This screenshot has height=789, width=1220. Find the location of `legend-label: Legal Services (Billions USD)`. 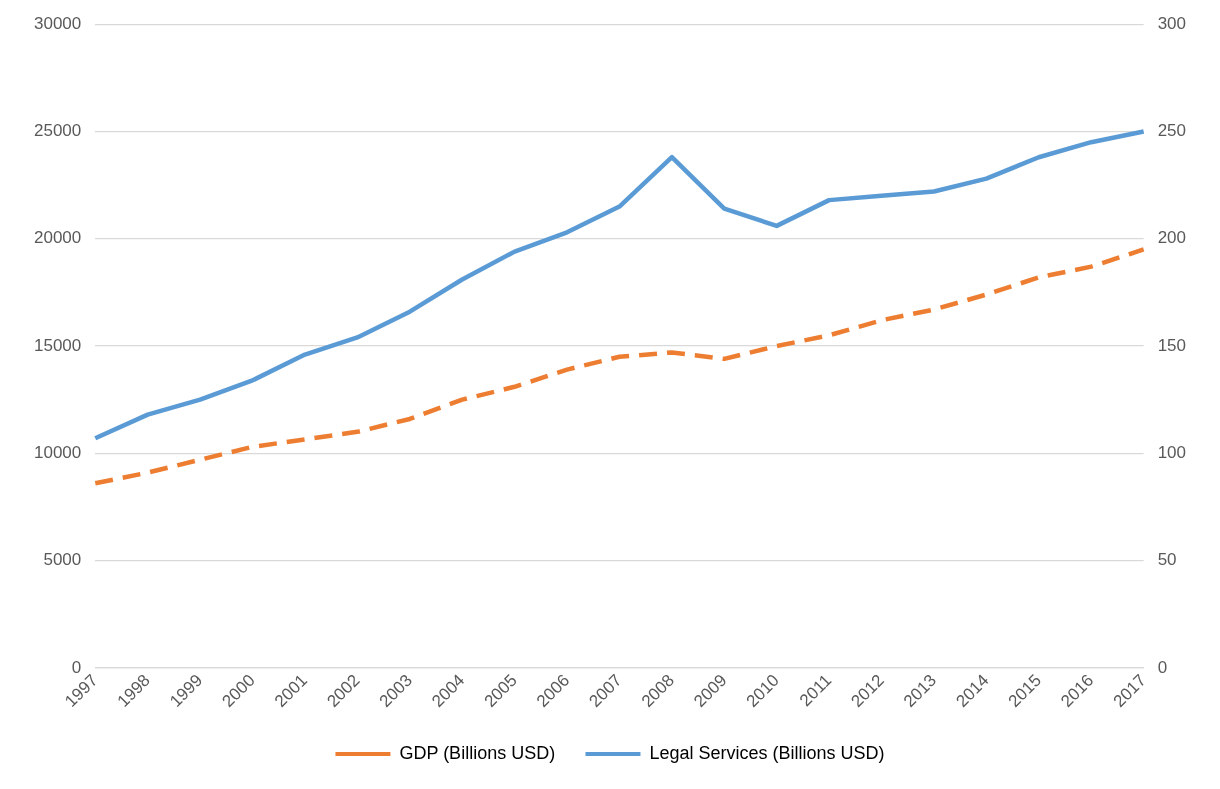

legend-label: Legal Services (Billions USD) is located at coordinates (767, 752).